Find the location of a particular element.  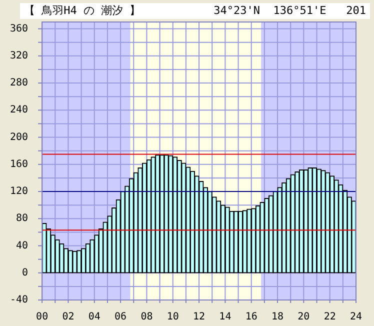

y-tick-label: 160 is located at coordinates (19, 164).